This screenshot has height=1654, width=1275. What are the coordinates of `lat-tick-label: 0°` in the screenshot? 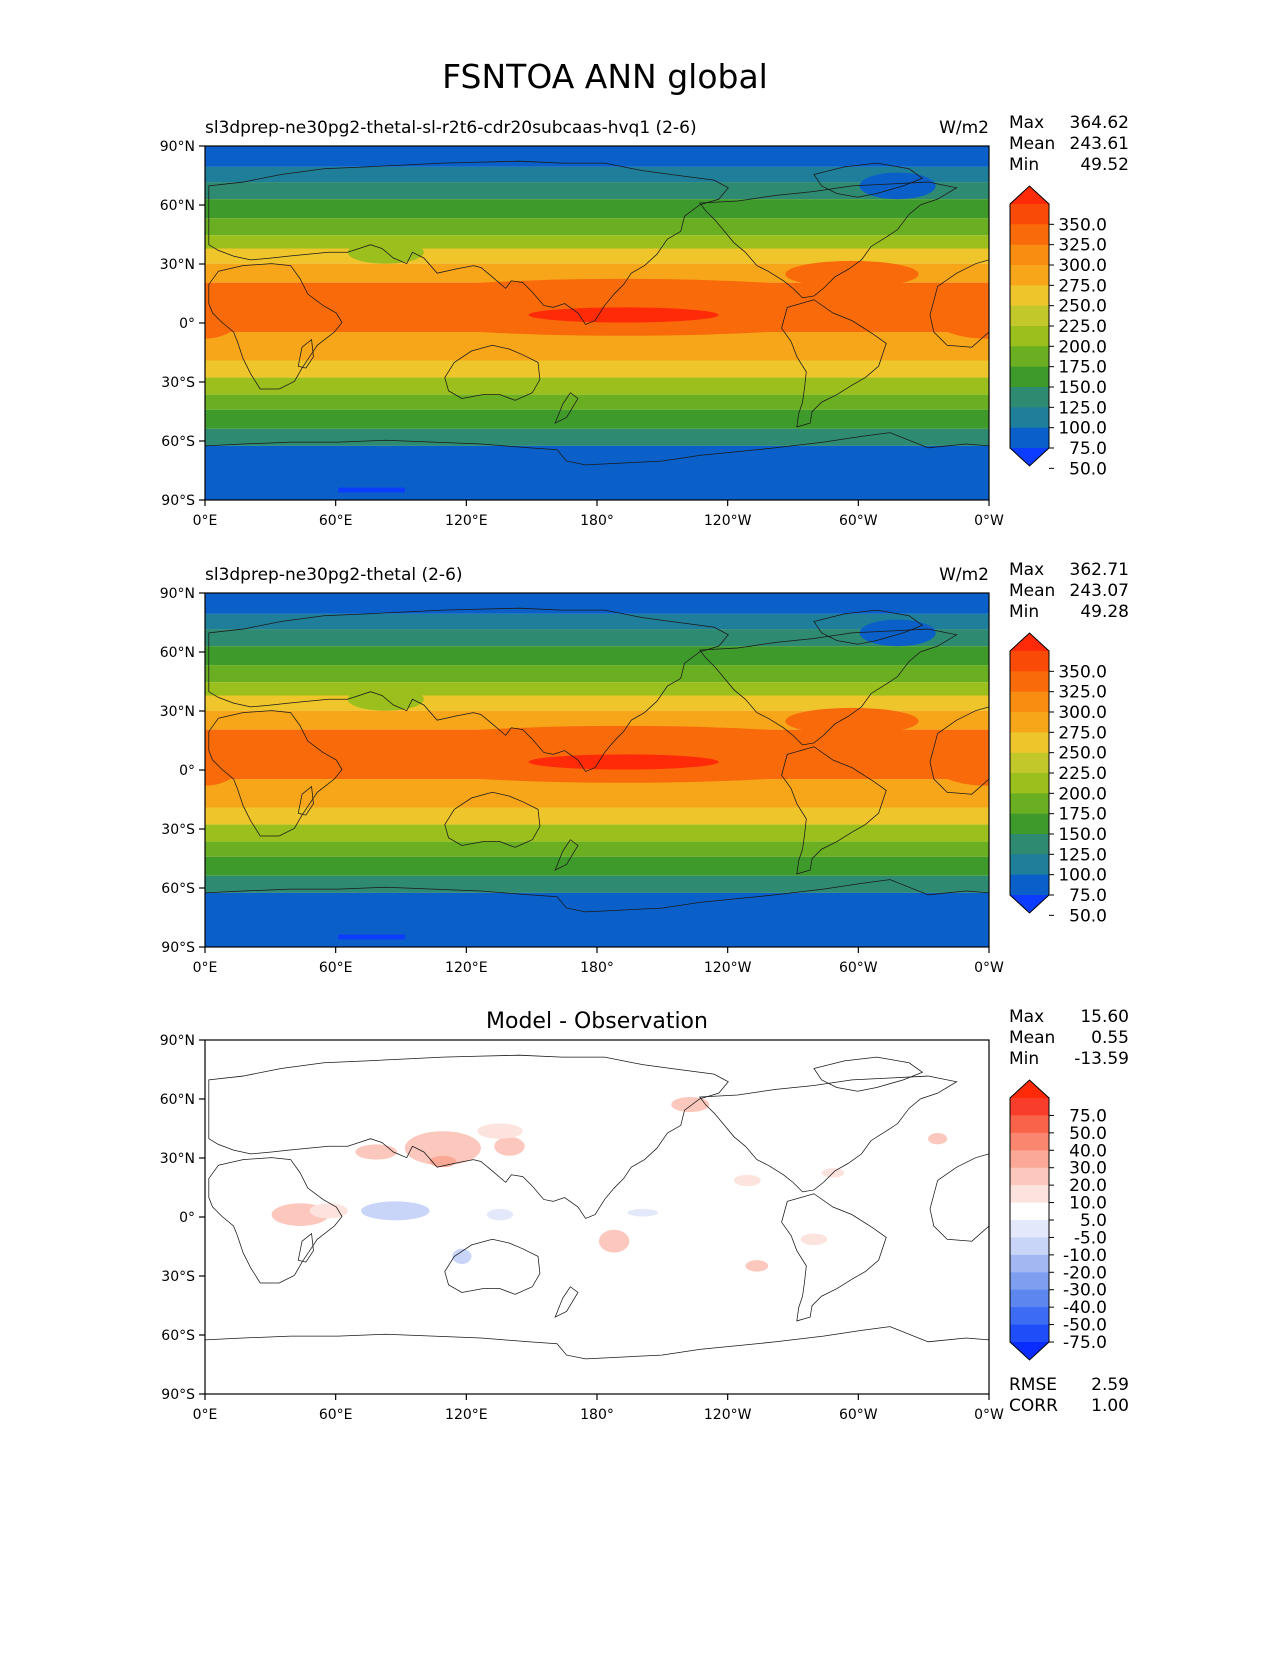 It's located at (187, 324).